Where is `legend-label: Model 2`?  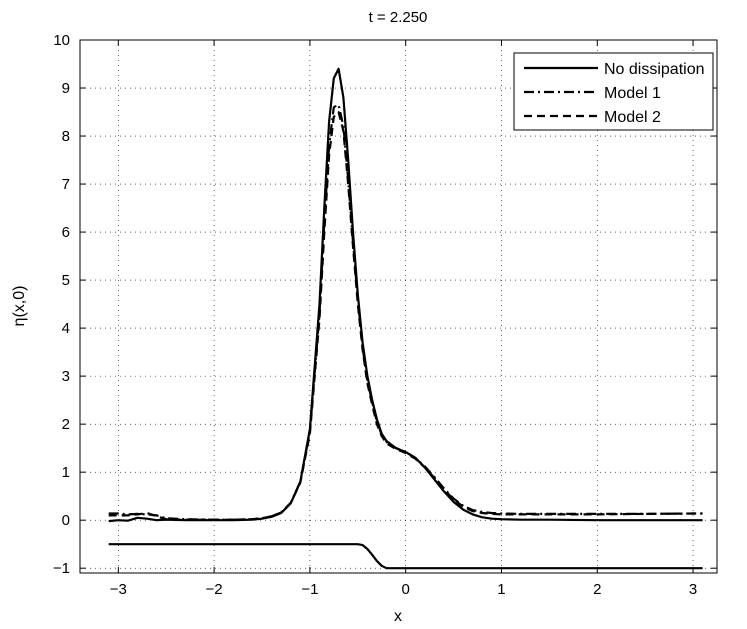 legend-label: Model 2 is located at coordinates (632, 117).